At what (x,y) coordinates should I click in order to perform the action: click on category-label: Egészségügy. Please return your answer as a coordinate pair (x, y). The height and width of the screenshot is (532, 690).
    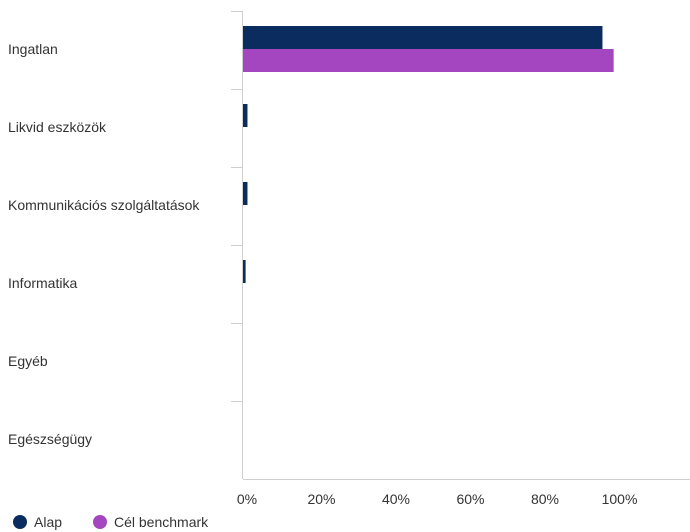
    Looking at the image, I should click on (50, 439).